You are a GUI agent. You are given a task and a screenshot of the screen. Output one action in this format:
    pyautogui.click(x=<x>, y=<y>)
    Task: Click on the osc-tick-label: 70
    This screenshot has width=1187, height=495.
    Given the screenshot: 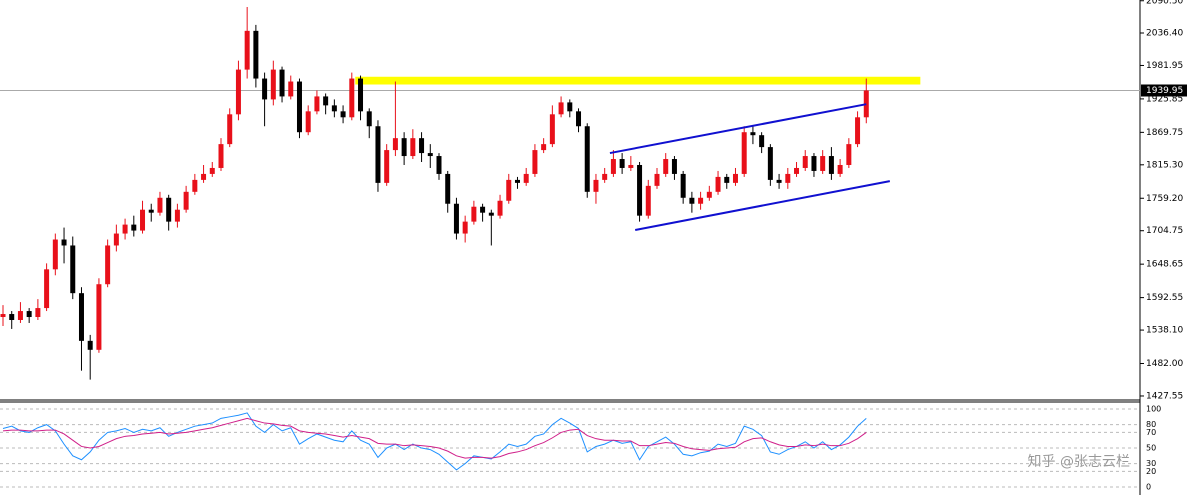 What is the action you would take?
    pyautogui.click(x=1151, y=432)
    